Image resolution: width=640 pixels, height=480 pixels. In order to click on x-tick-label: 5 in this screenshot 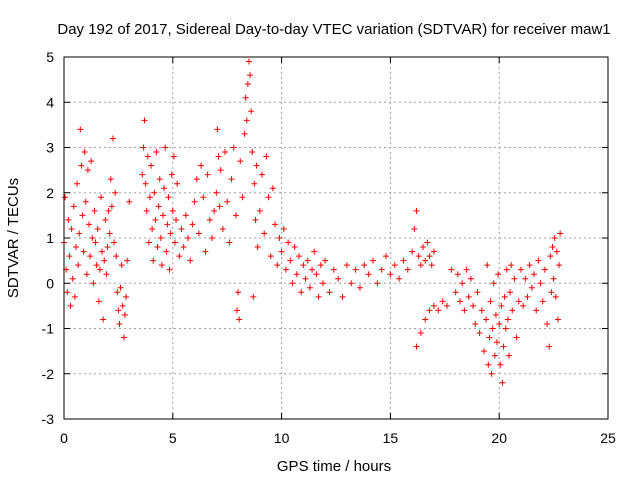, I will do `click(173, 438)`.